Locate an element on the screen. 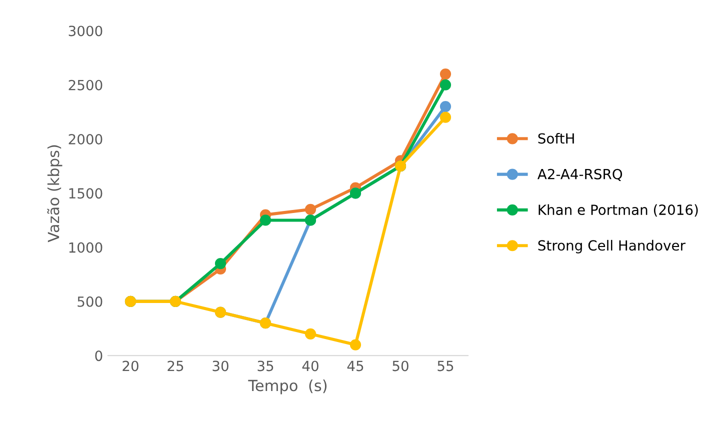  x-tick-label: 55 is located at coordinates (446, 366).